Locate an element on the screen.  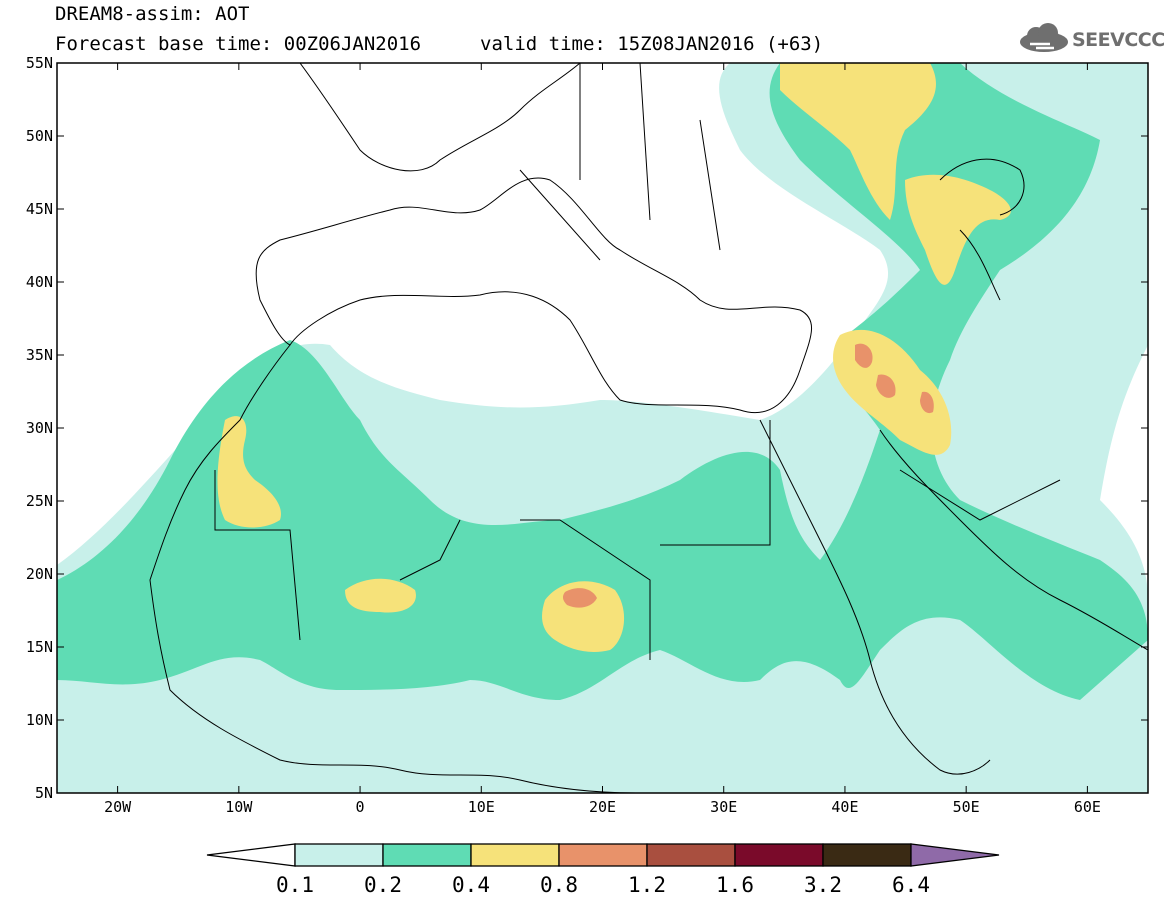
lat-label: 10N is located at coordinates (39, 720).